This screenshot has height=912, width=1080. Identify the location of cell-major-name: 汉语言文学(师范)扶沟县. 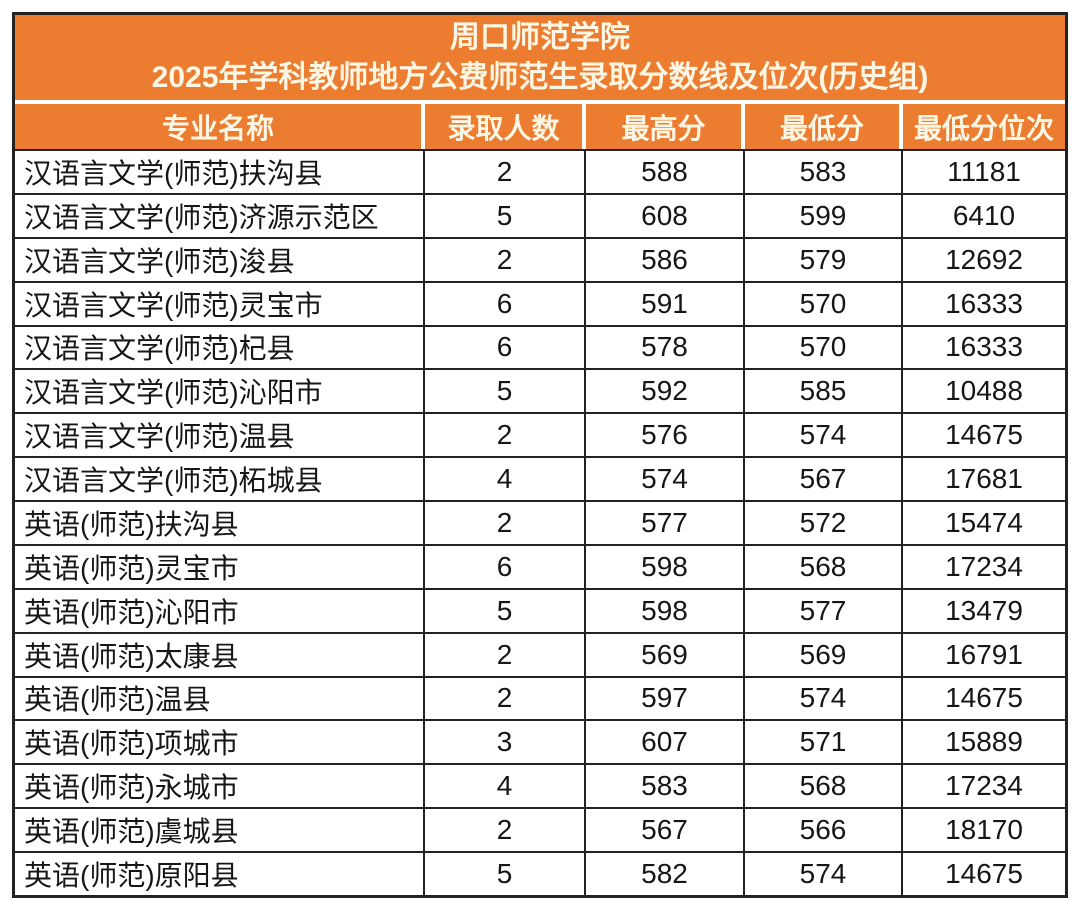
(220, 172).